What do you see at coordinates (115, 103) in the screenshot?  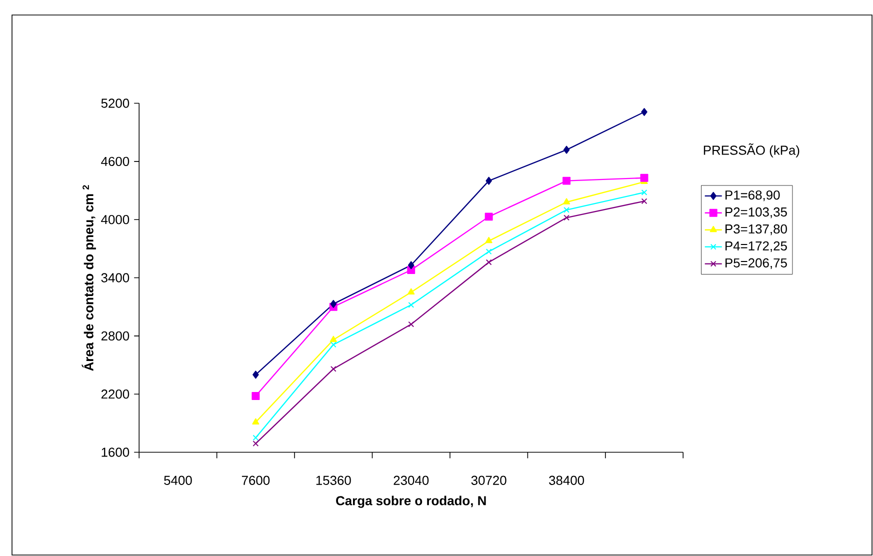 I see `y-tick-label: 5200` at bounding box center [115, 103].